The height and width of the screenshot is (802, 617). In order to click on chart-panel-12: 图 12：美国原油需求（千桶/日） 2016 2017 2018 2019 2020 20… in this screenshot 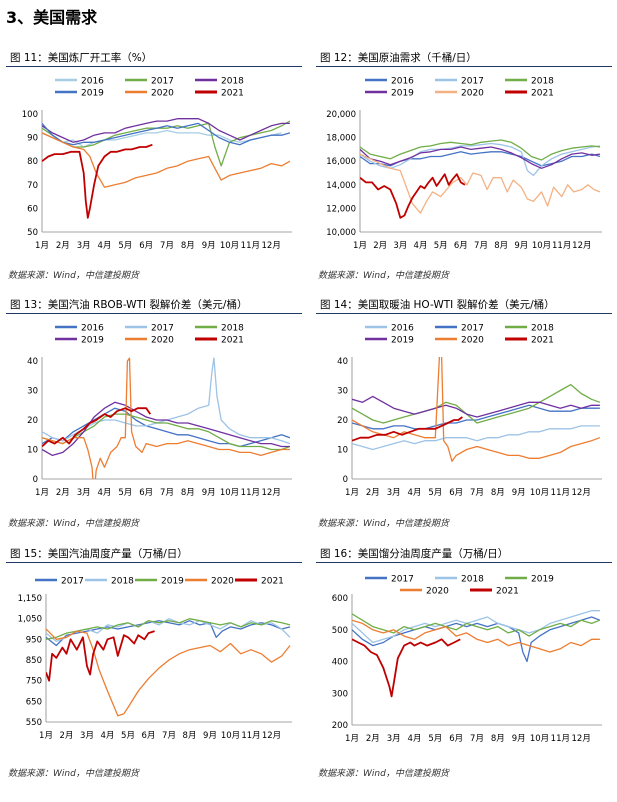, I will do `click(464, 165)`.